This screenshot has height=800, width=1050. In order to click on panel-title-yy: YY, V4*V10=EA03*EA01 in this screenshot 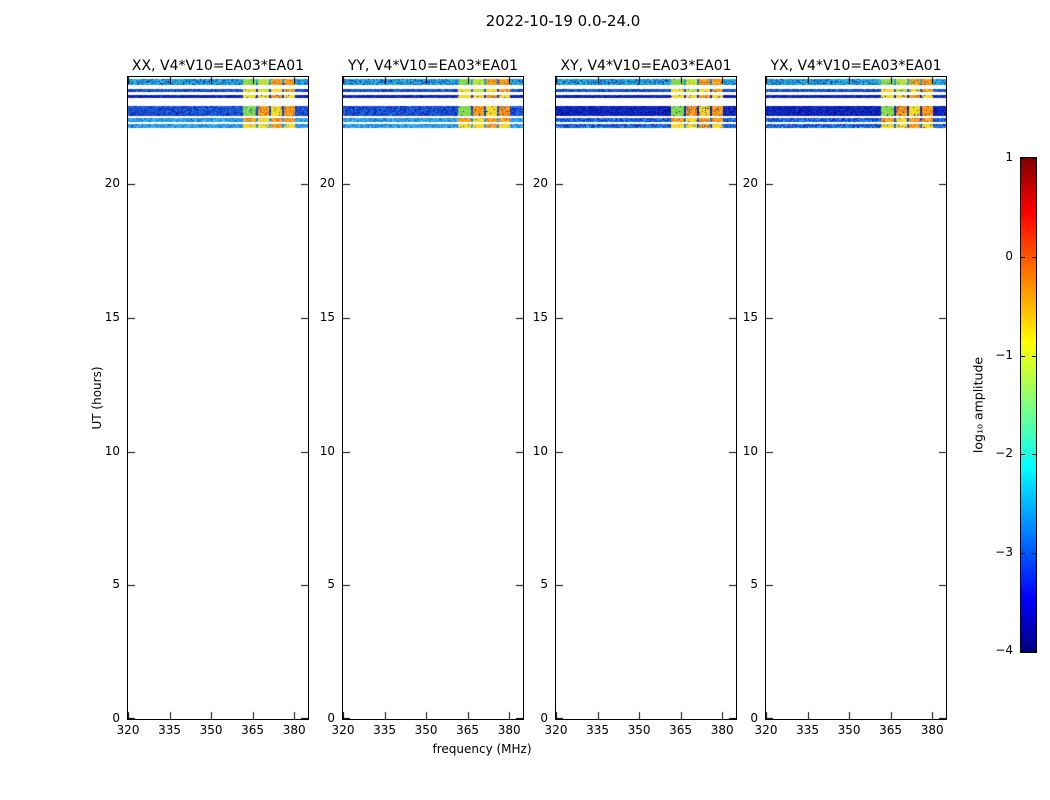, I will do `click(433, 66)`.